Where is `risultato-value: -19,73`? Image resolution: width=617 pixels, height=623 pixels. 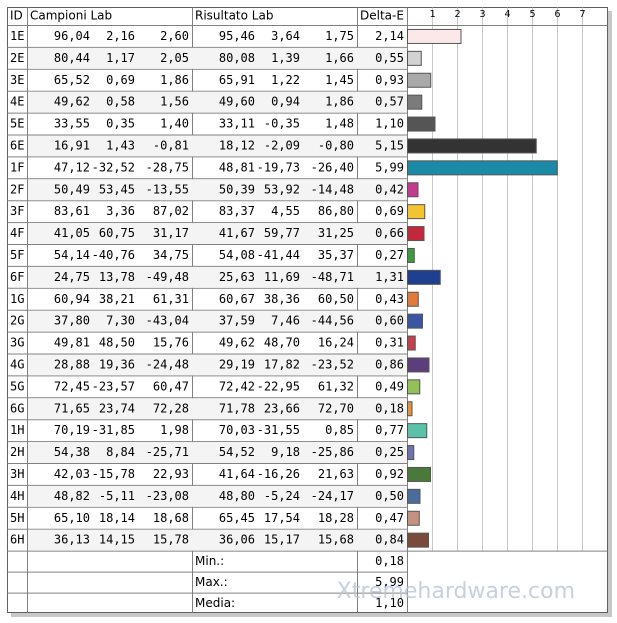 risultato-value: -19,73 is located at coordinates (278, 167).